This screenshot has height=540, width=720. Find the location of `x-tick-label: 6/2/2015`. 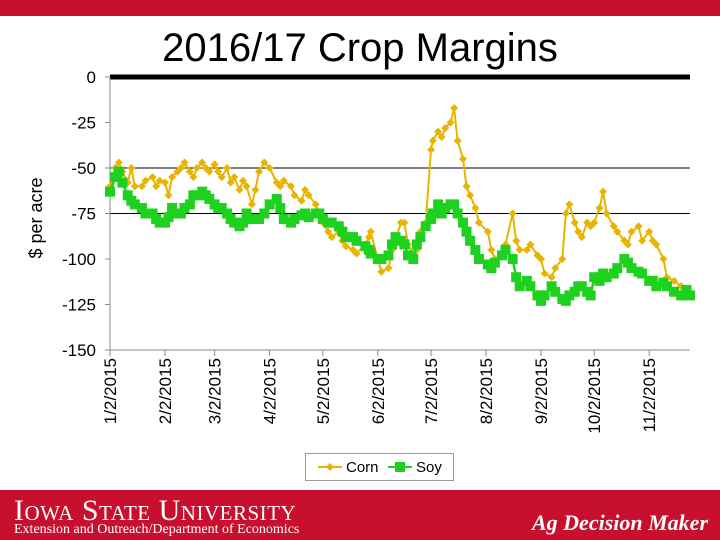

x-tick-label: 6/2/2015 is located at coordinates (378, 391).